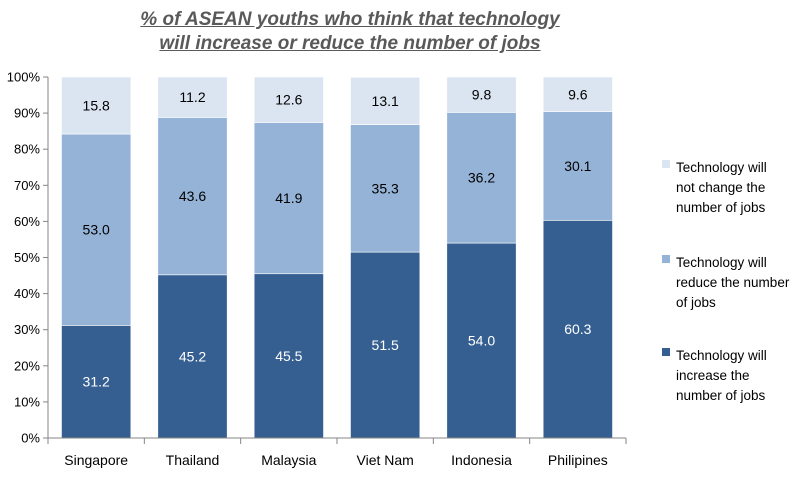 The width and height of the screenshot is (800, 490). What do you see at coordinates (385, 460) in the screenshot?
I see `x-tick-label: Viet Nam` at bounding box center [385, 460].